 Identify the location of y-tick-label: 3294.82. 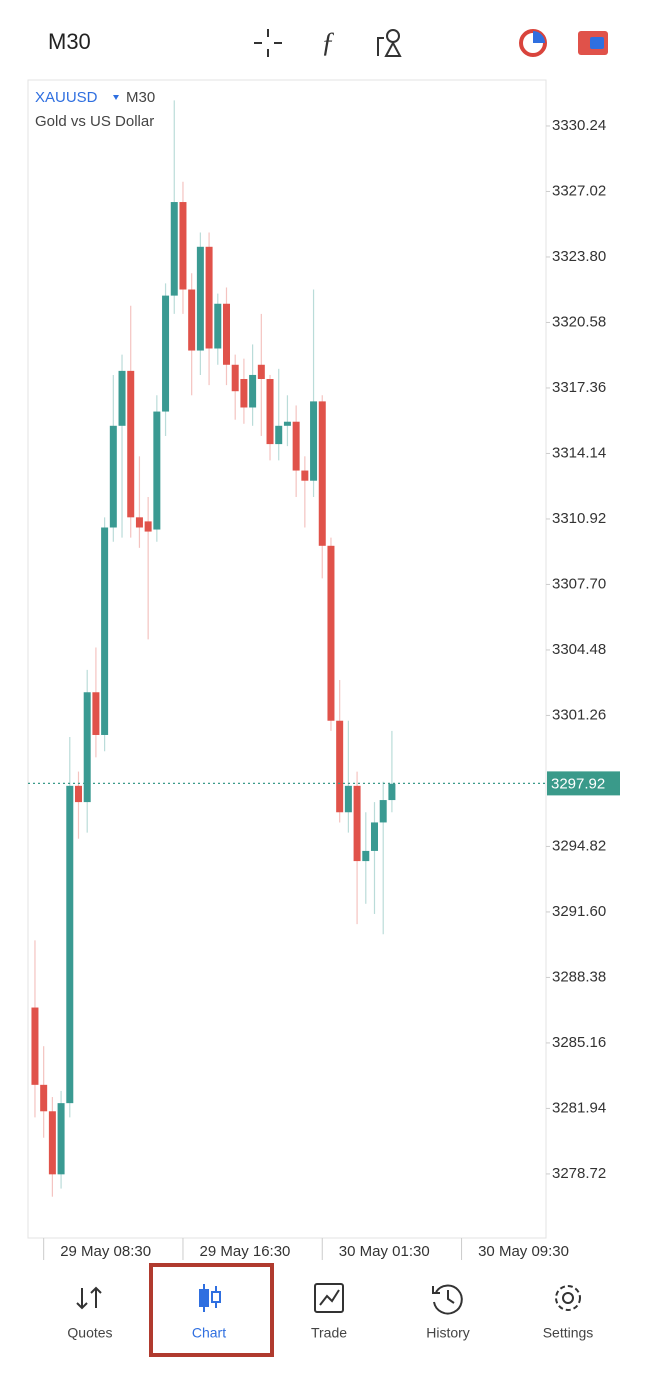
(579, 845).